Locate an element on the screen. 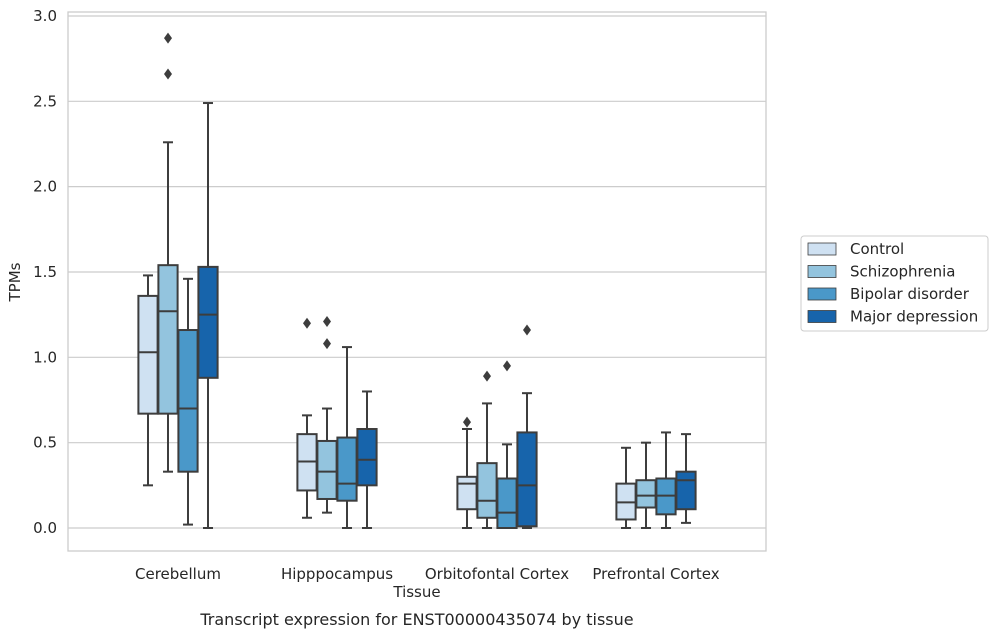  y-tick-label: 0.0 is located at coordinates (45, 528).